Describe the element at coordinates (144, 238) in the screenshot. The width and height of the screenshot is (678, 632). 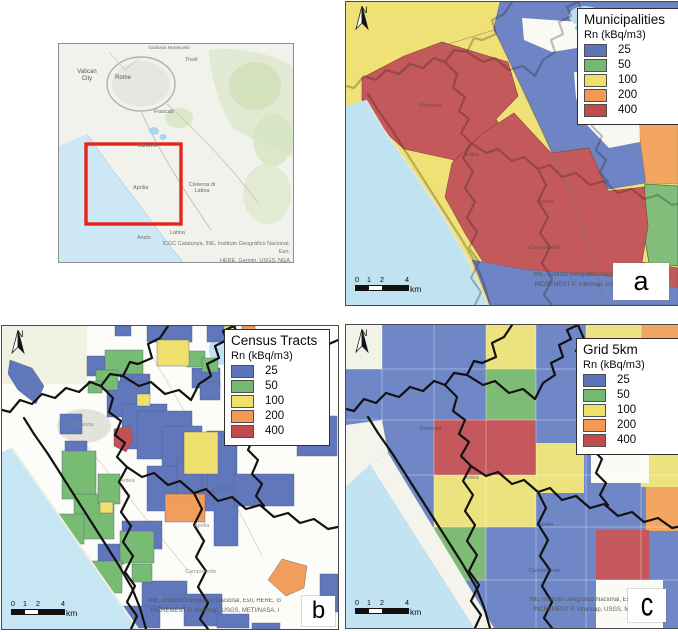
I see `overview-label: Anzio` at that location.